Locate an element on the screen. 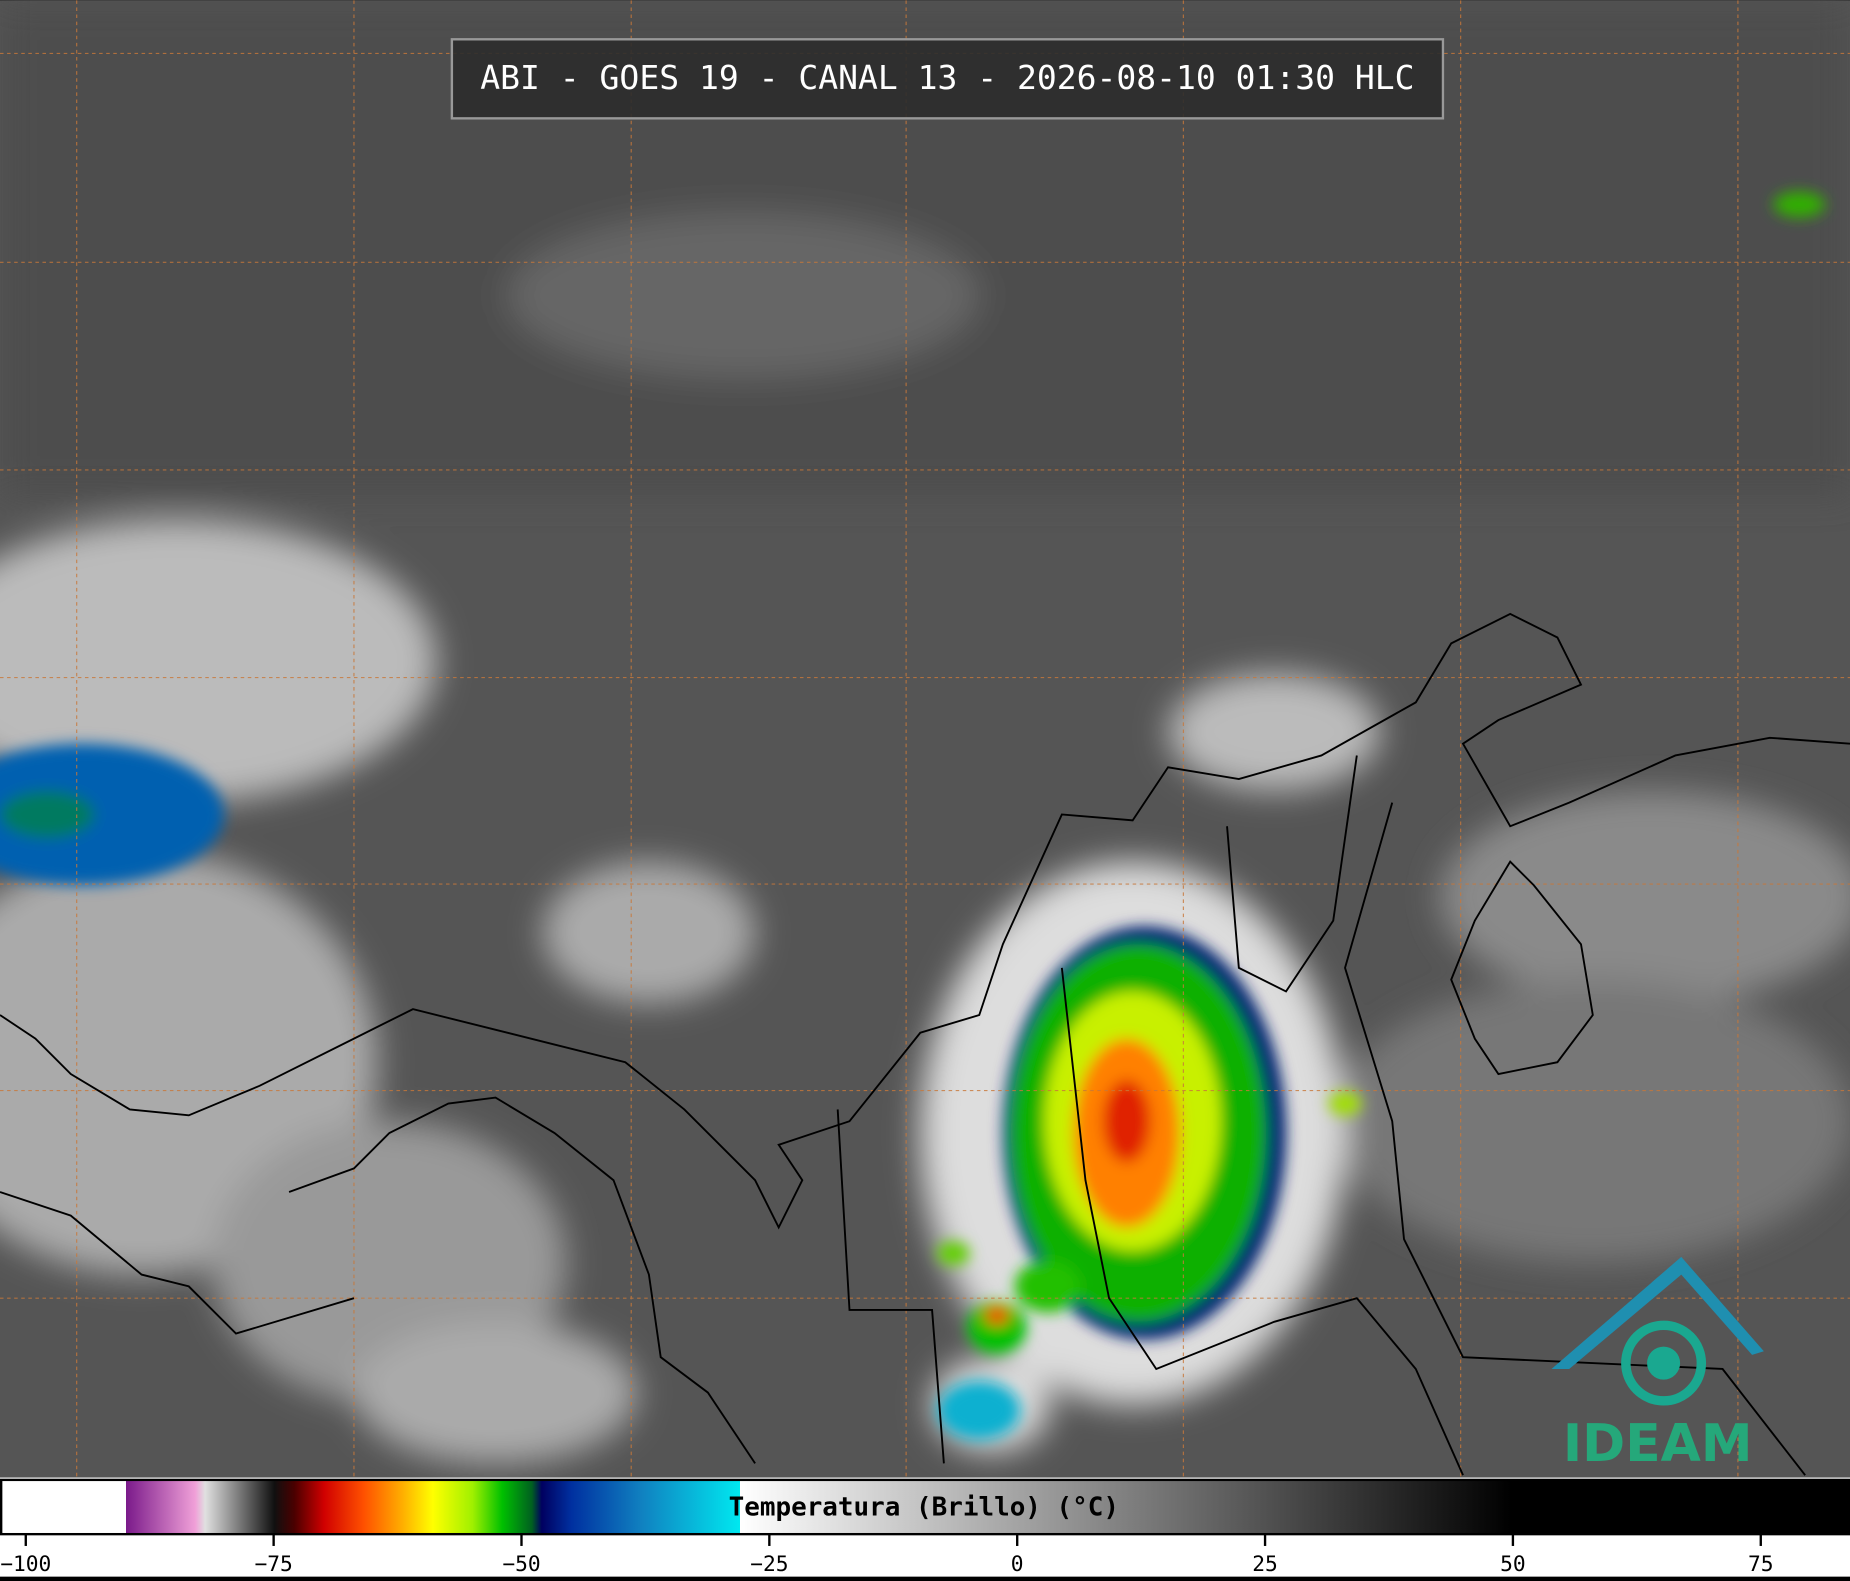 This screenshot has width=1850, height=1581. colorbar-label: Temperatura (Brillo) (°C) is located at coordinates (924, 1508).